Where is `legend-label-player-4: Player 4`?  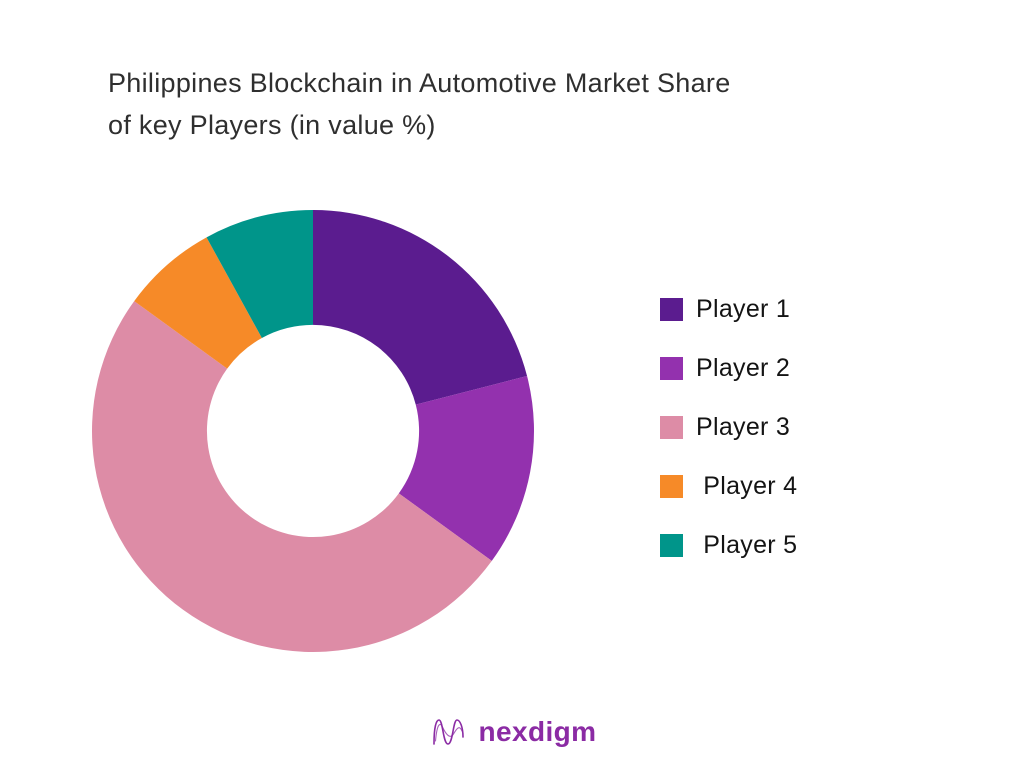
legend-label-player-4: Player 4 is located at coordinates (747, 485).